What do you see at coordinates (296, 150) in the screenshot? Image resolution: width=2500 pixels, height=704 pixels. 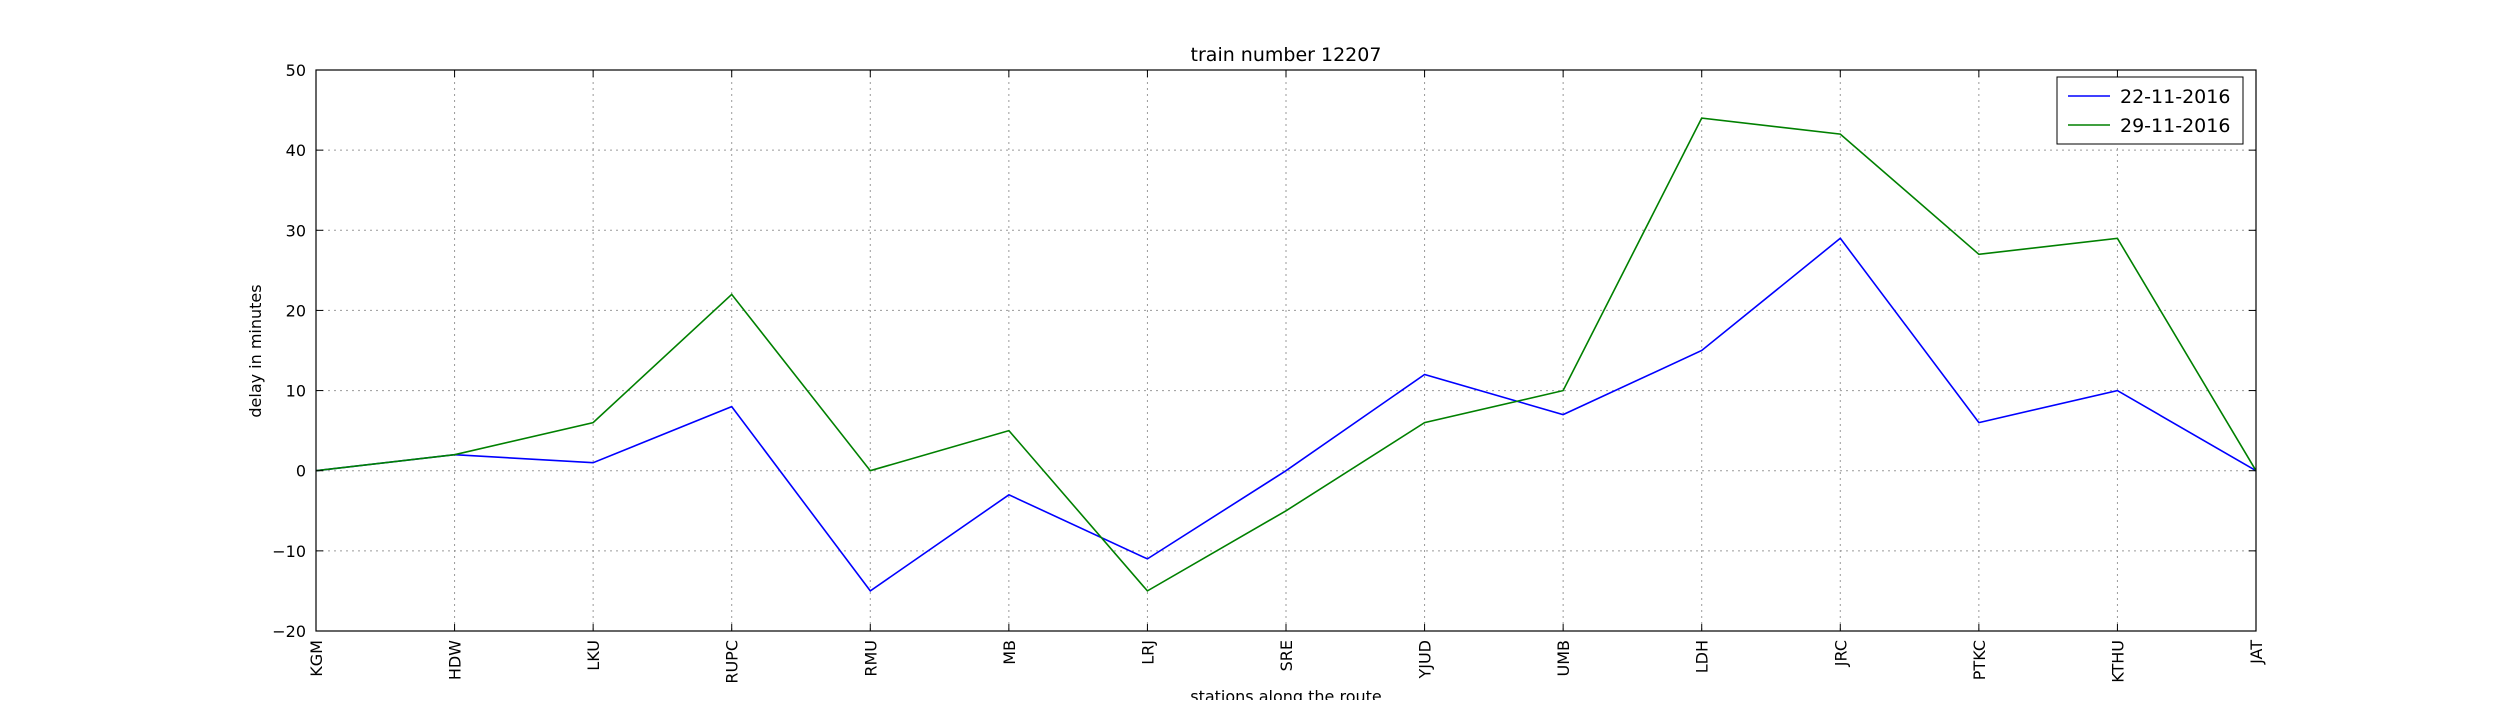 I see `y-tick-label: 40` at bounding box center [296, 150].